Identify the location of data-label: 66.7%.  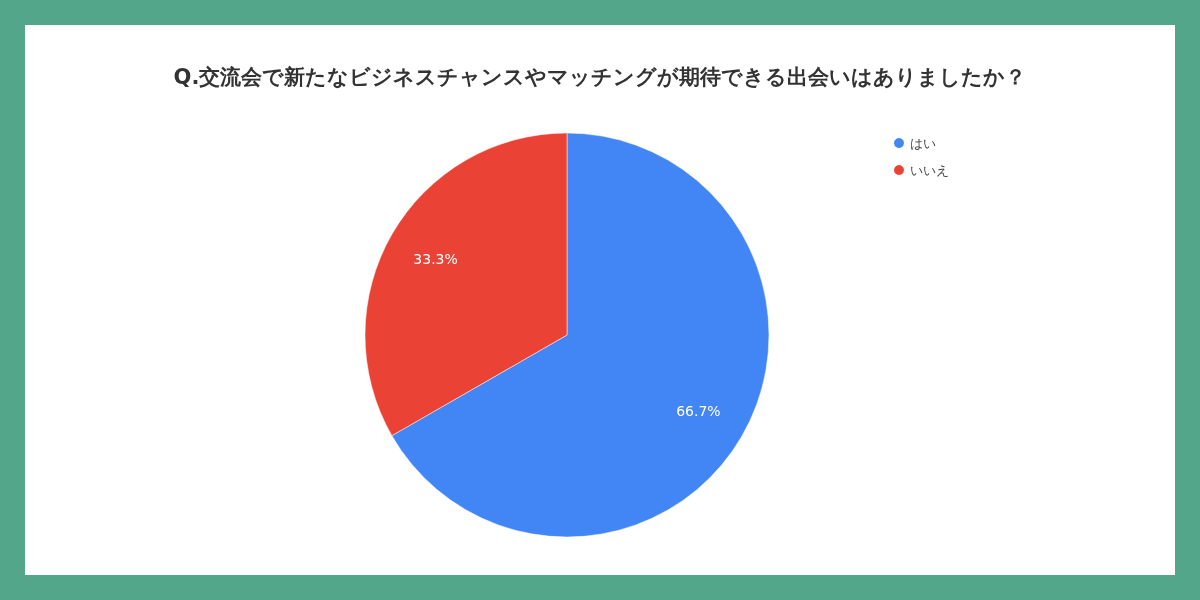
(698, 411).